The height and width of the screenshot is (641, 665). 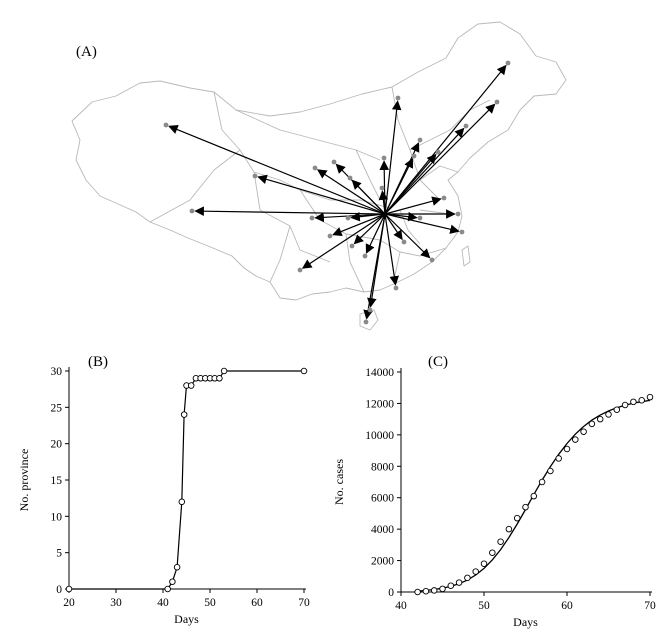 I want to click on transmission-arrow-qinghai, so click(x=321, y=194).